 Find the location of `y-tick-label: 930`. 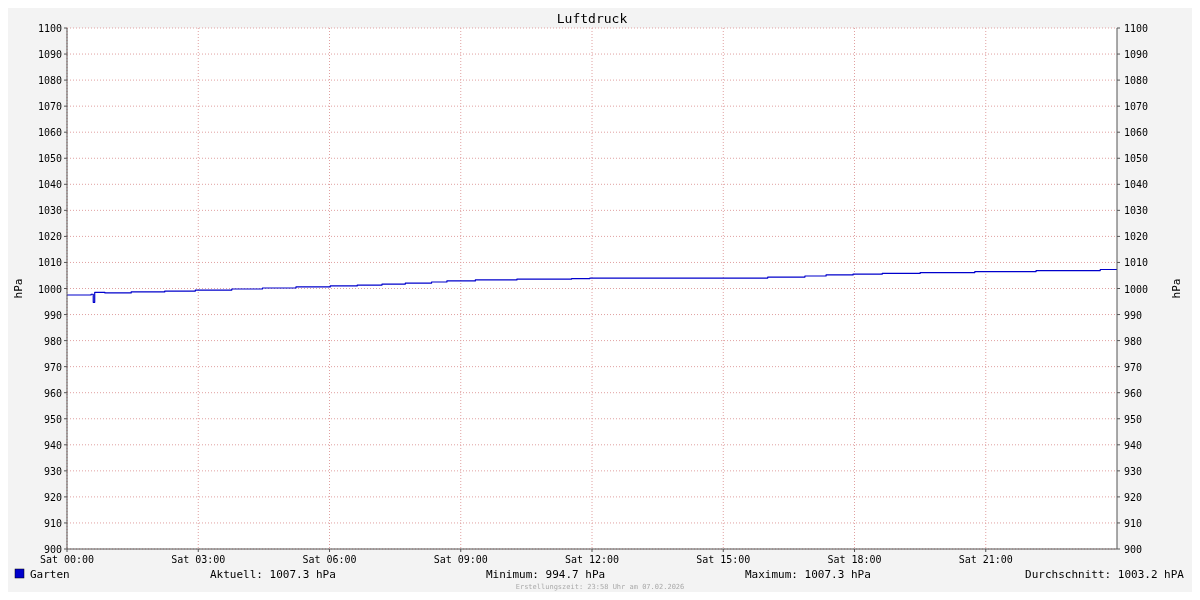

y-tick-label: 930 is located at coordinates (52, 471).